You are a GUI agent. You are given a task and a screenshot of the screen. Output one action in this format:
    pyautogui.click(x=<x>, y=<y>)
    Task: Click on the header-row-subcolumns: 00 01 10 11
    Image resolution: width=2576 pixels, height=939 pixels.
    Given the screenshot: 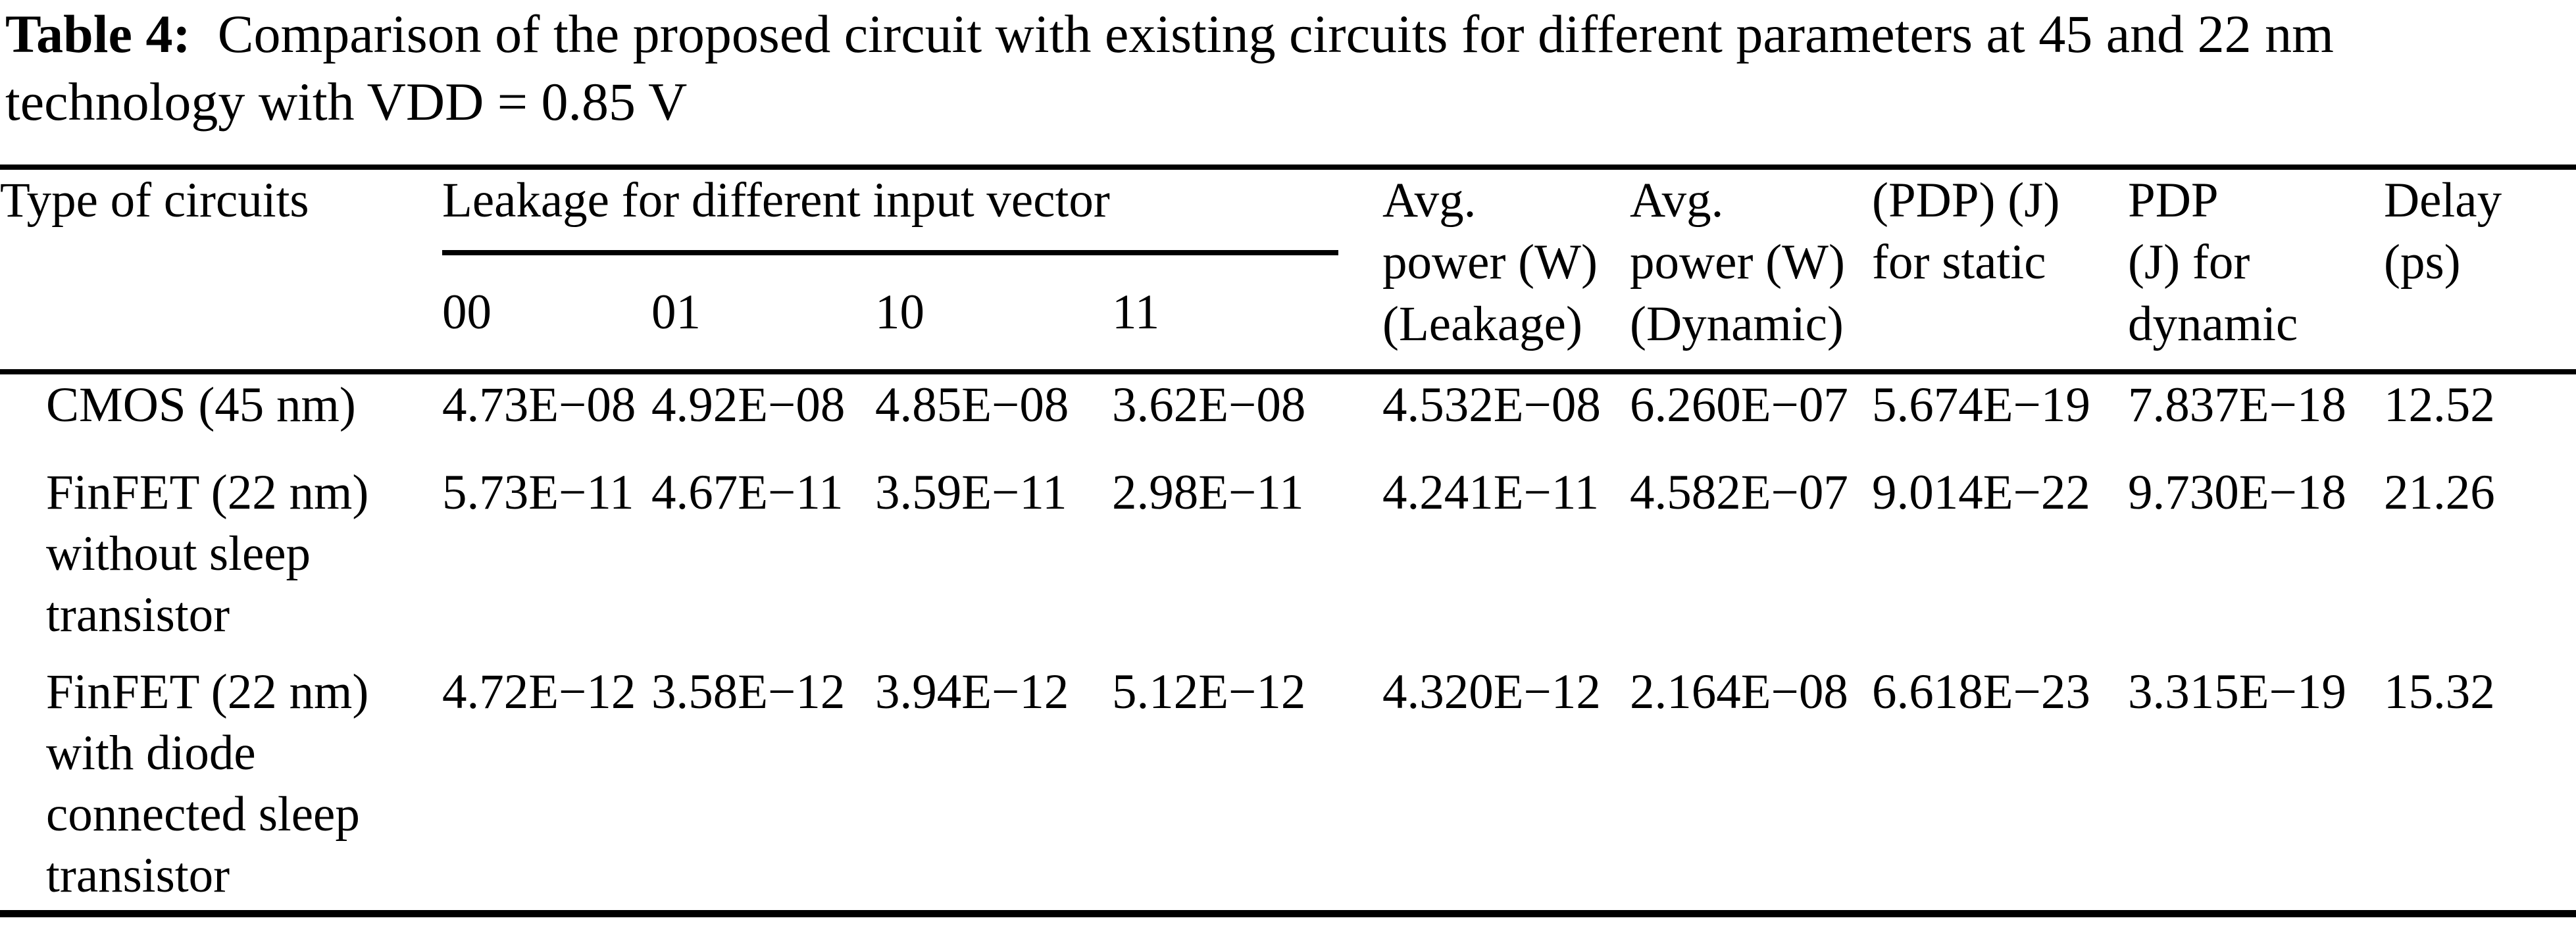 What is the action you would take?
    pyautogui.click(x=1288, y=314)
    